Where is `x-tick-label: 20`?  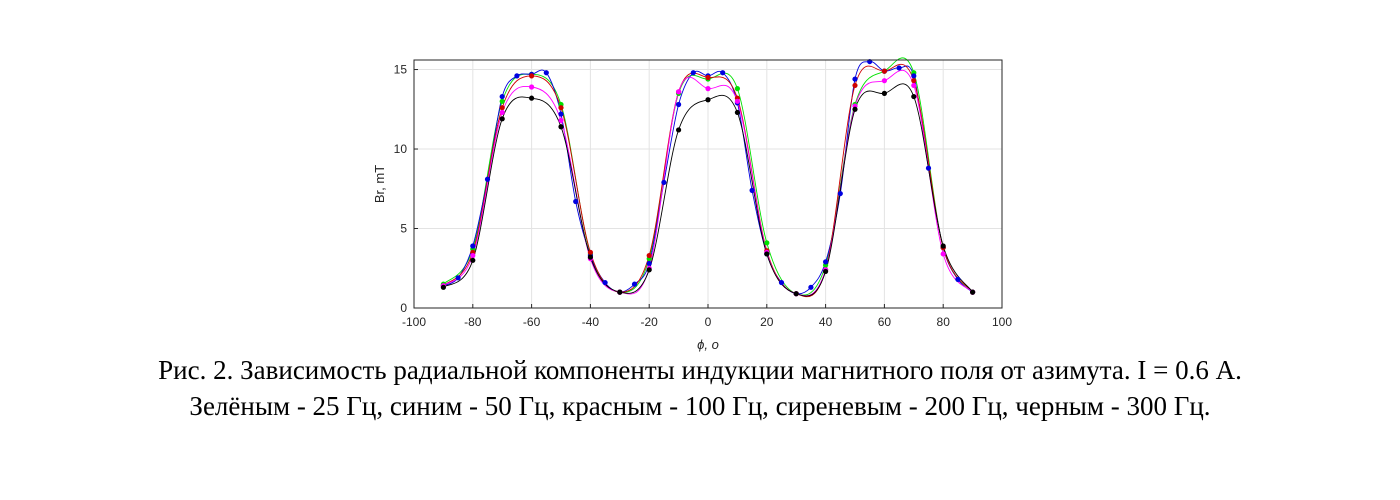 x-tick-label: 20 is located at coordinates (767, 322).